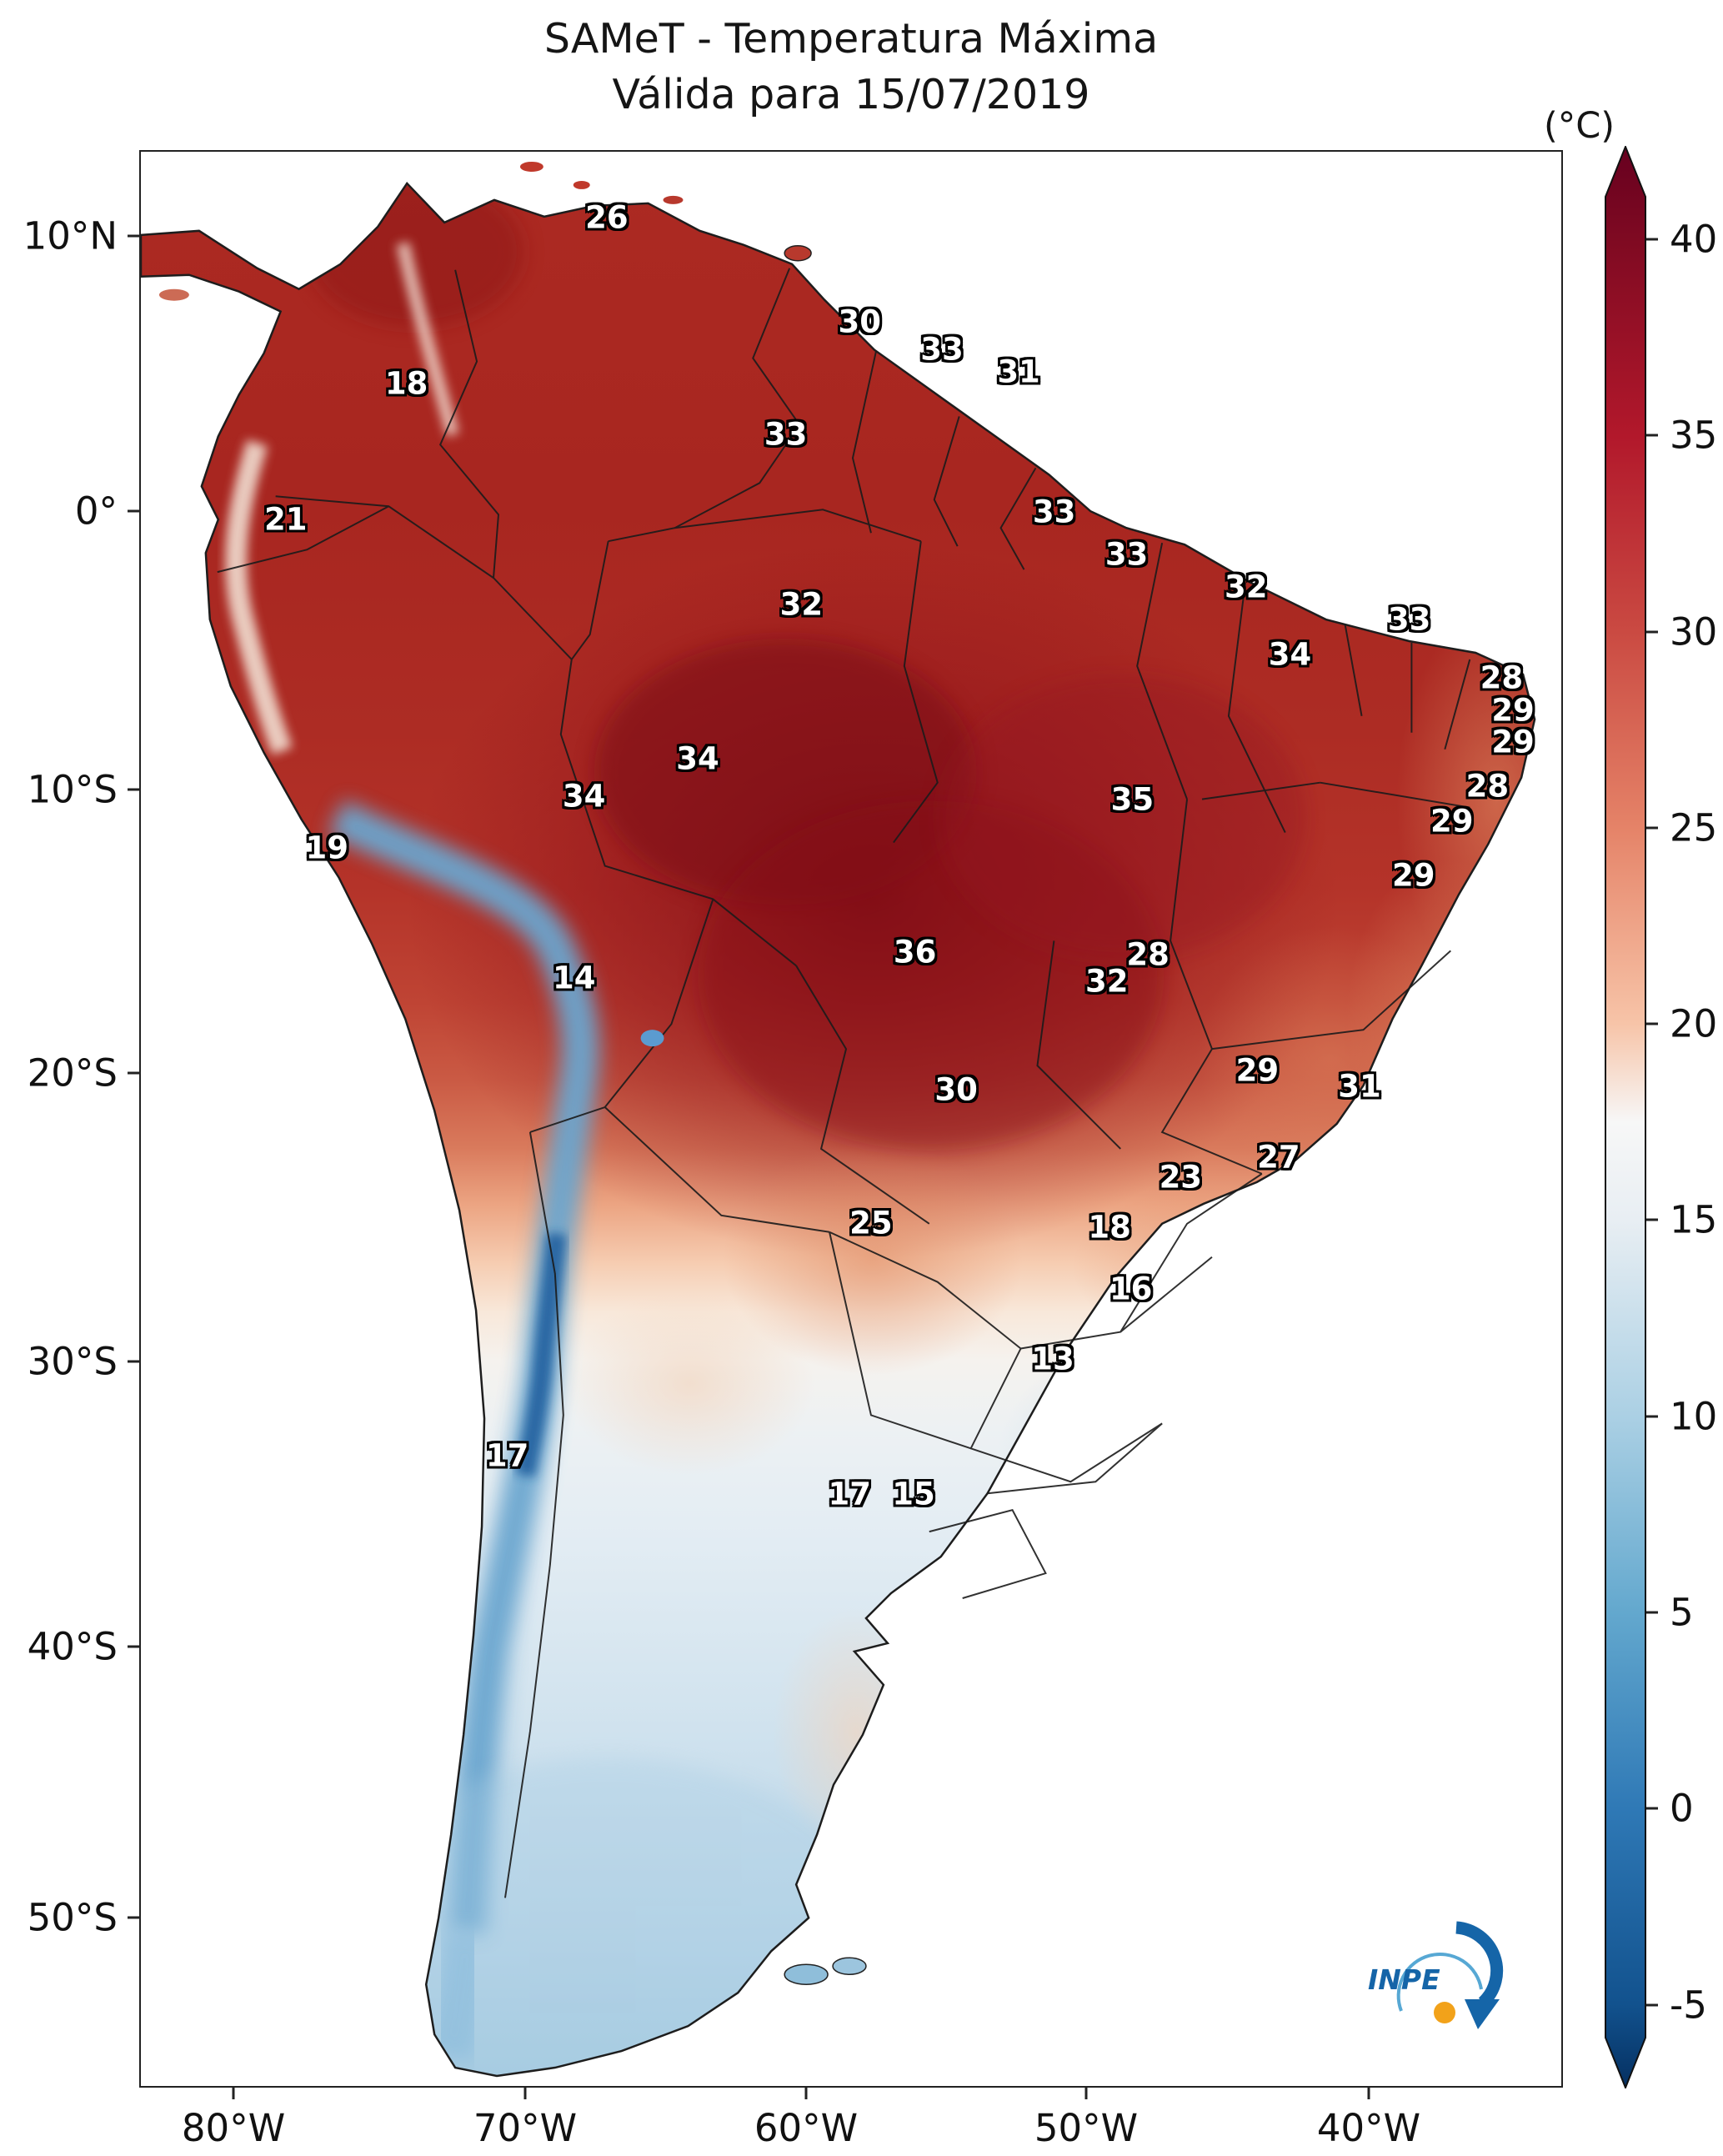  What do you see at coordinates (133, 1647) in the screenshot?
I see `lat-tick-mark-40s` at bounding box center [133, 1647].